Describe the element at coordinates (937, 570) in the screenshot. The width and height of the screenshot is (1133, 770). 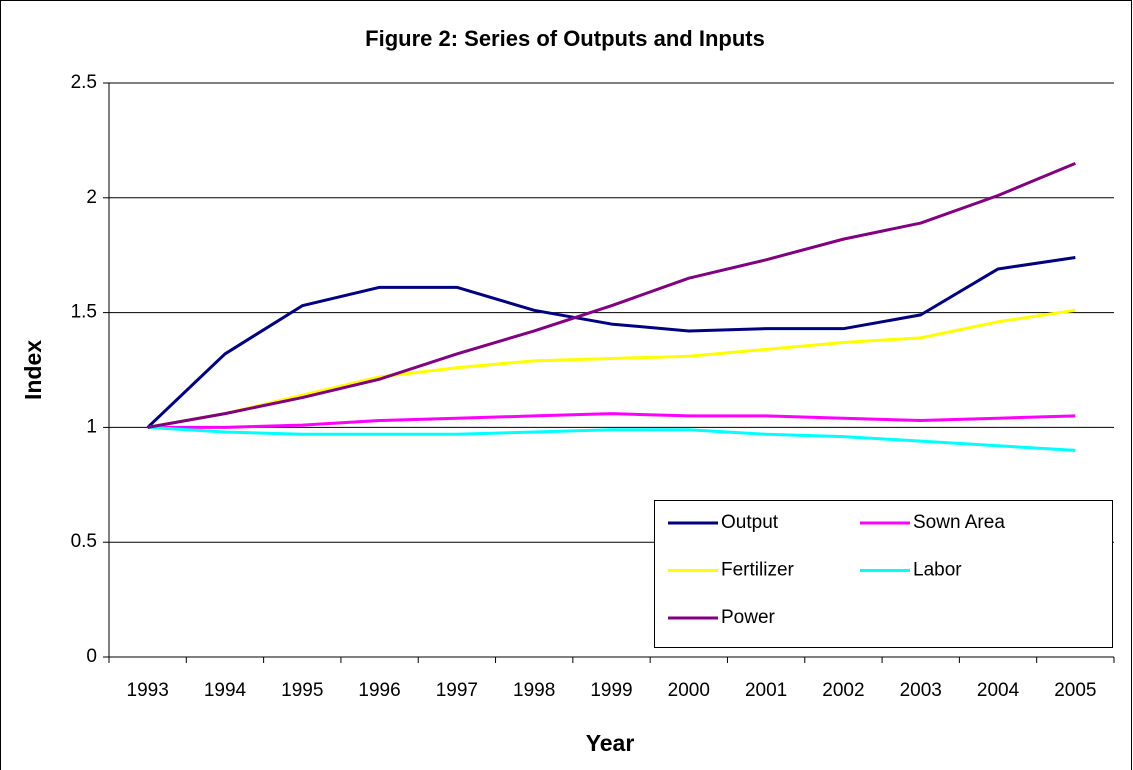
I see `legend-label: Labor` at that location.